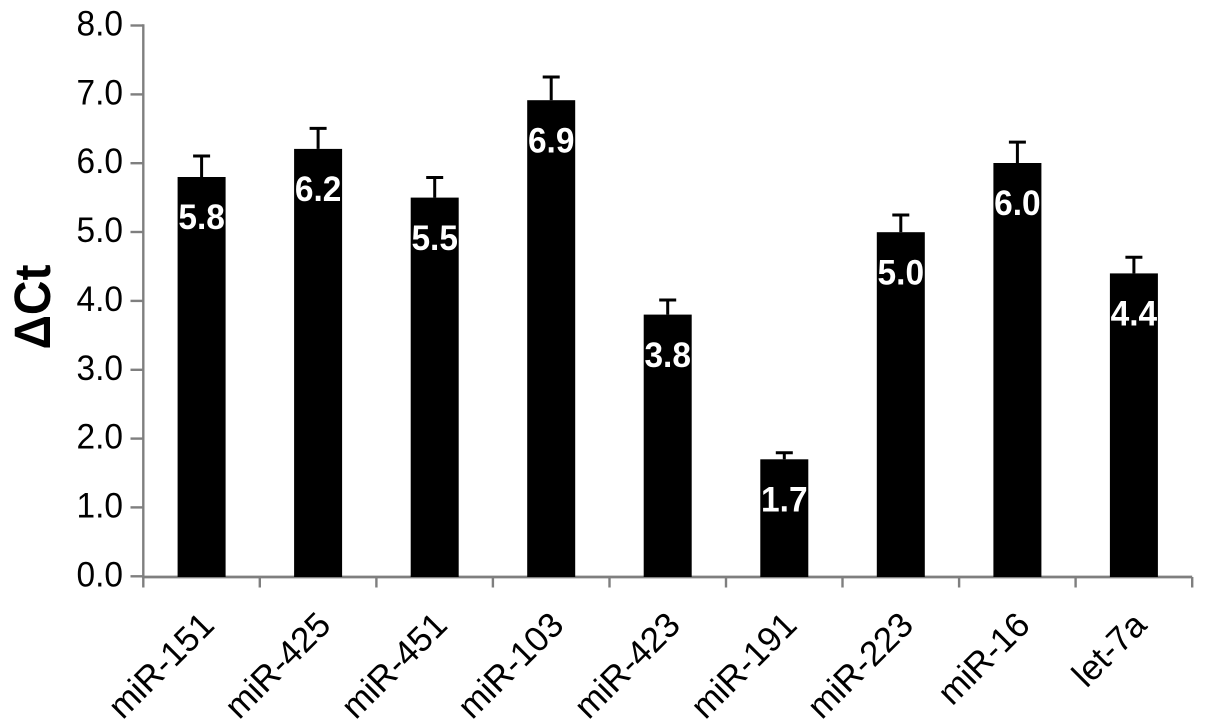  Describe the element at coordinates (1134, 314) in the screenshot. I see `svg-text: 4.4` at that location.